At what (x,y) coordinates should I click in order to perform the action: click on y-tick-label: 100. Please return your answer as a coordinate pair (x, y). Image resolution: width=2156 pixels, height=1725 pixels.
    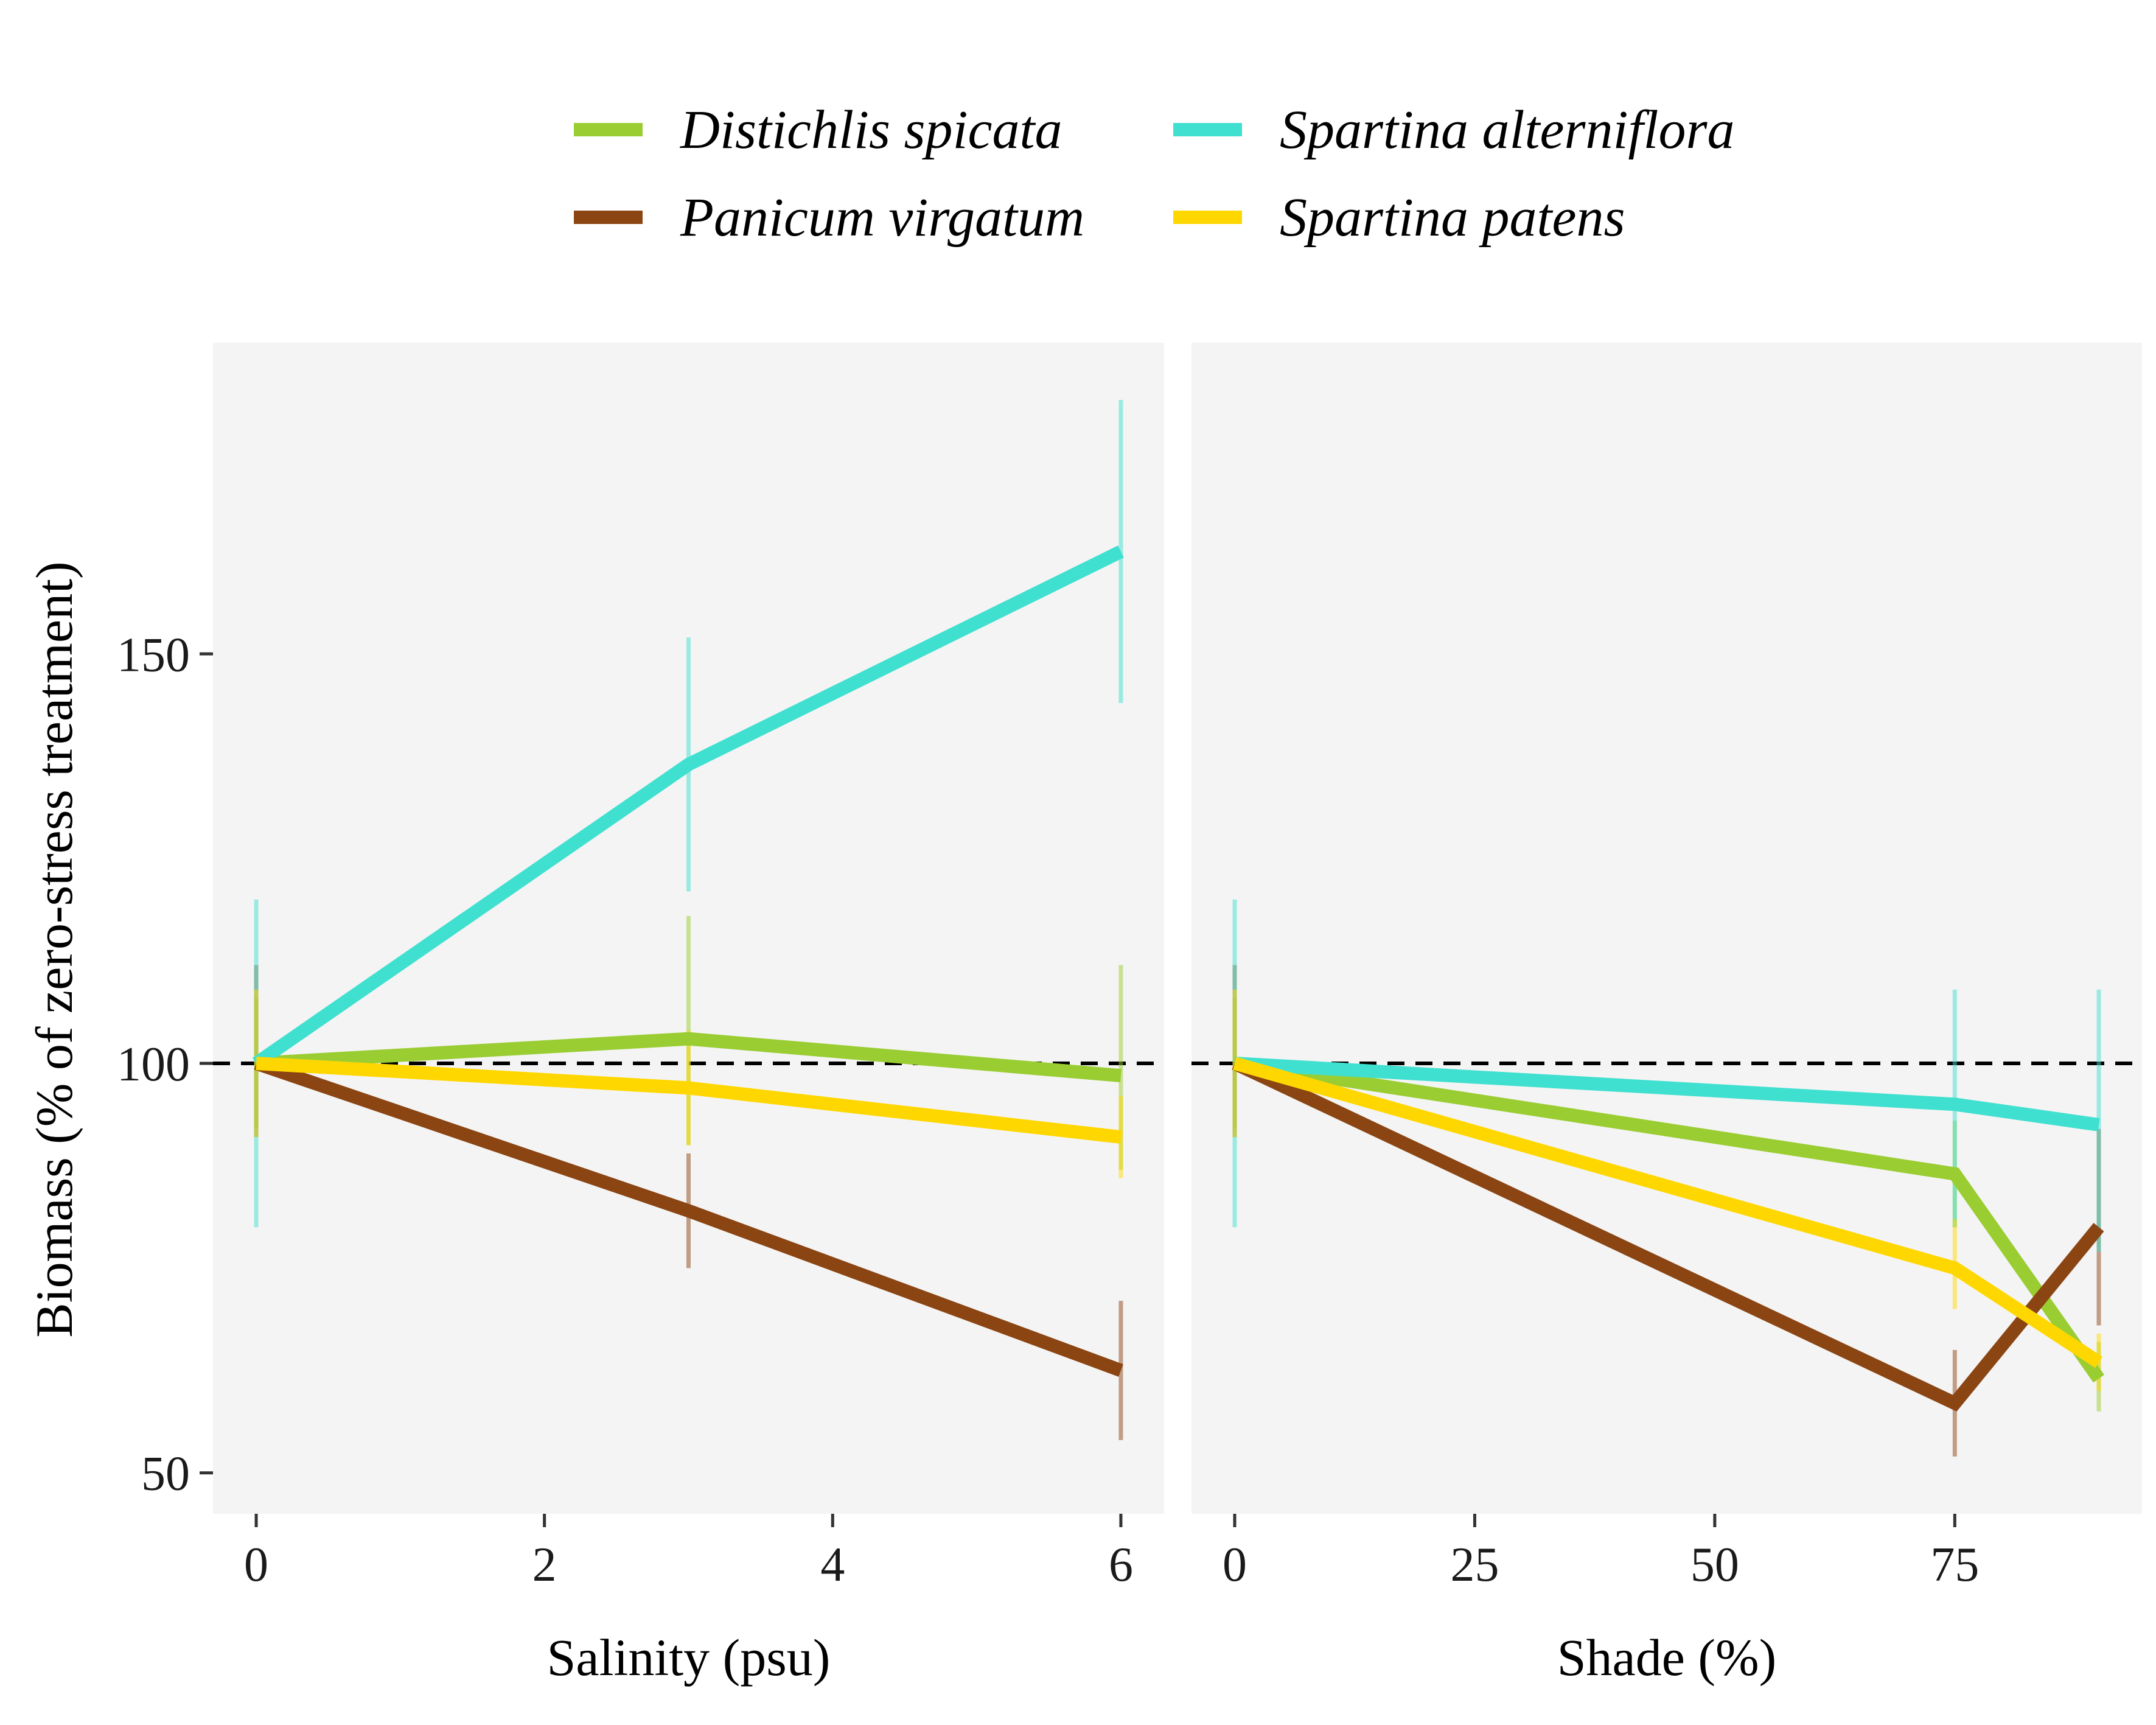
    Looking at the image, I should click on (153, 1064).